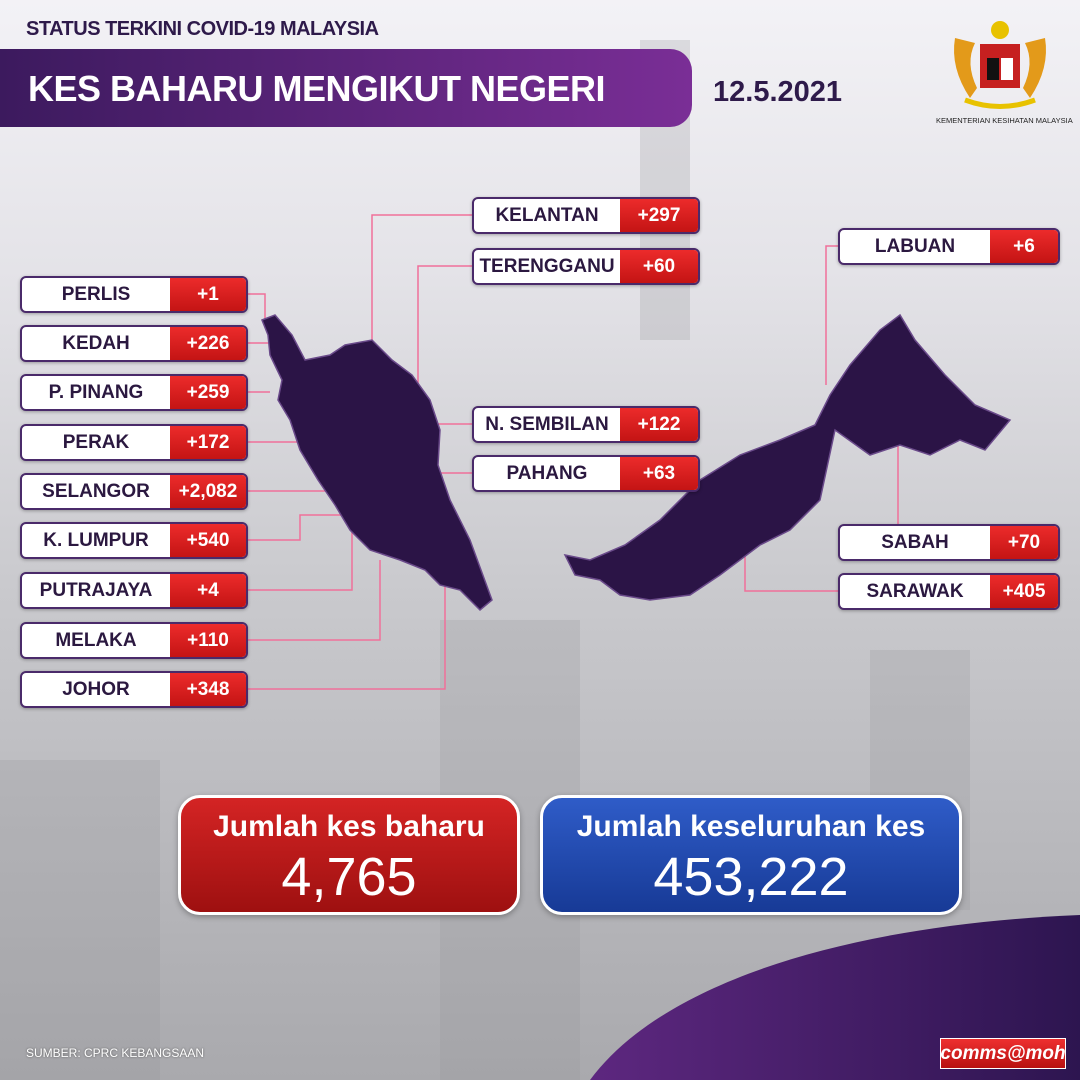 This screenshot has width=1080, height=1080. What do you see at coordinates (300, 558) in the screenshot?
I see `connector-putrajaya` at bounding box center [300, 558].